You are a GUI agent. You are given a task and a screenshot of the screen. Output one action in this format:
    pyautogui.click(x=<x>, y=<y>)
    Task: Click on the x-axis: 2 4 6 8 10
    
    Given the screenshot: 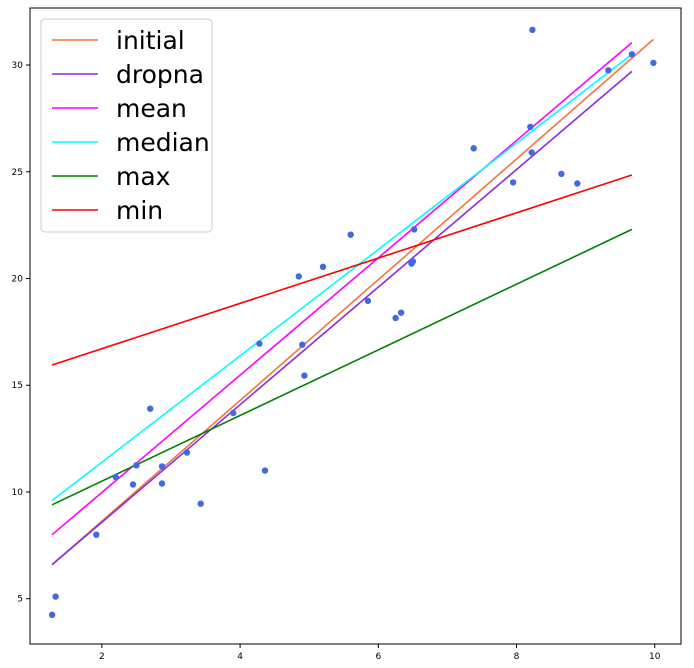 What is the action you would take?
    pyautogui.click(x=380, y=653)
    